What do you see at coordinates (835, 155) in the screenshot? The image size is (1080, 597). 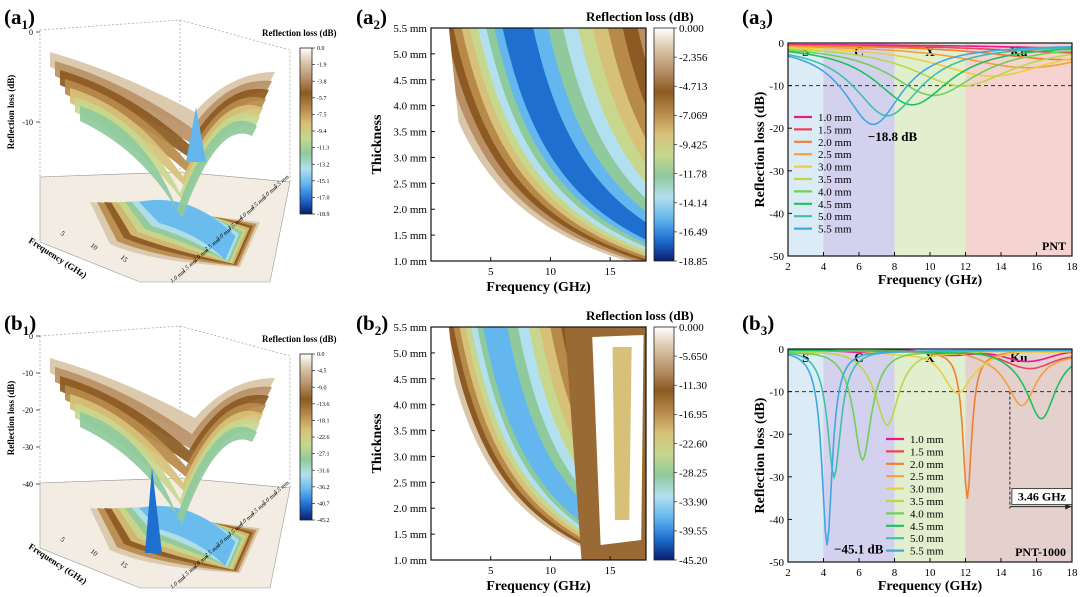 I see `legend-label: 2.5 mm` at bounding box center [835, 155].